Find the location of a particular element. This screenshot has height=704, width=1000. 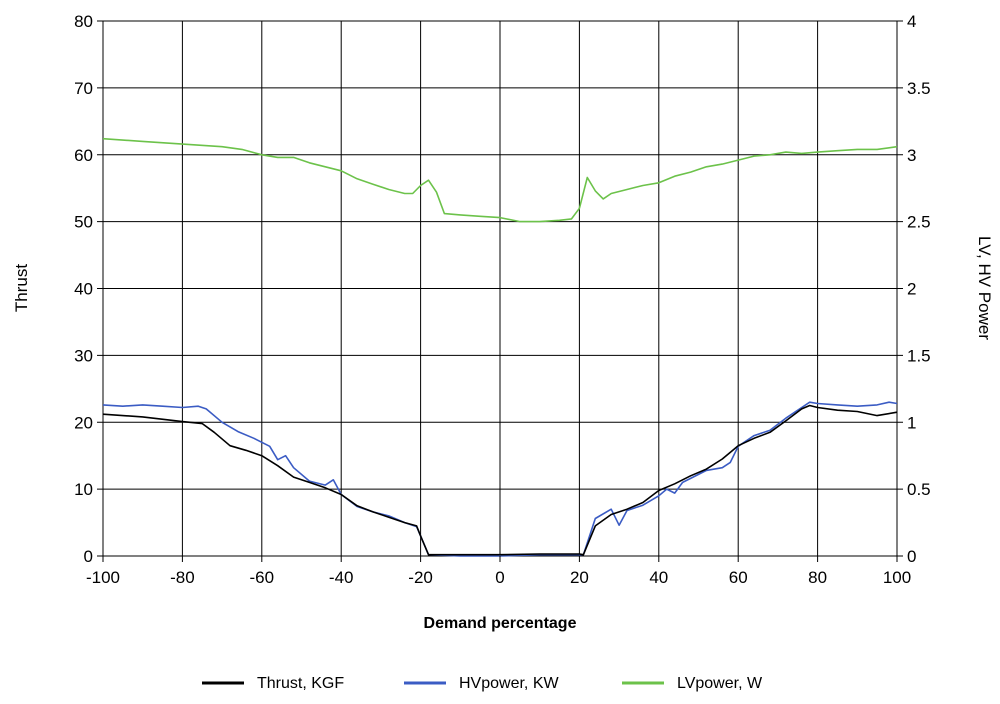

y-left-tick-label: 0 is located at coordinates (88, 556).